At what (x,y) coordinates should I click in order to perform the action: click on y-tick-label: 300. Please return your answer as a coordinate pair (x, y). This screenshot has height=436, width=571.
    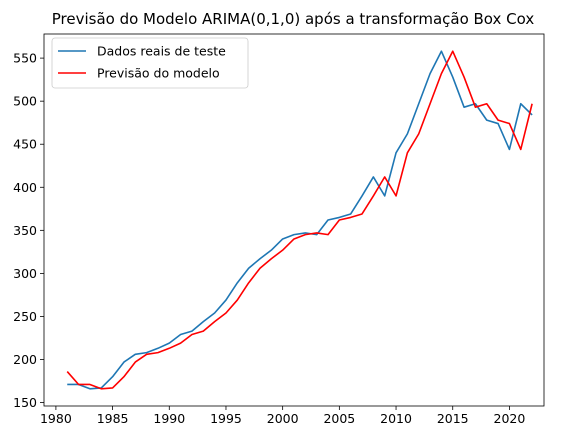
    Looking at the image, I should click on (25, 273).